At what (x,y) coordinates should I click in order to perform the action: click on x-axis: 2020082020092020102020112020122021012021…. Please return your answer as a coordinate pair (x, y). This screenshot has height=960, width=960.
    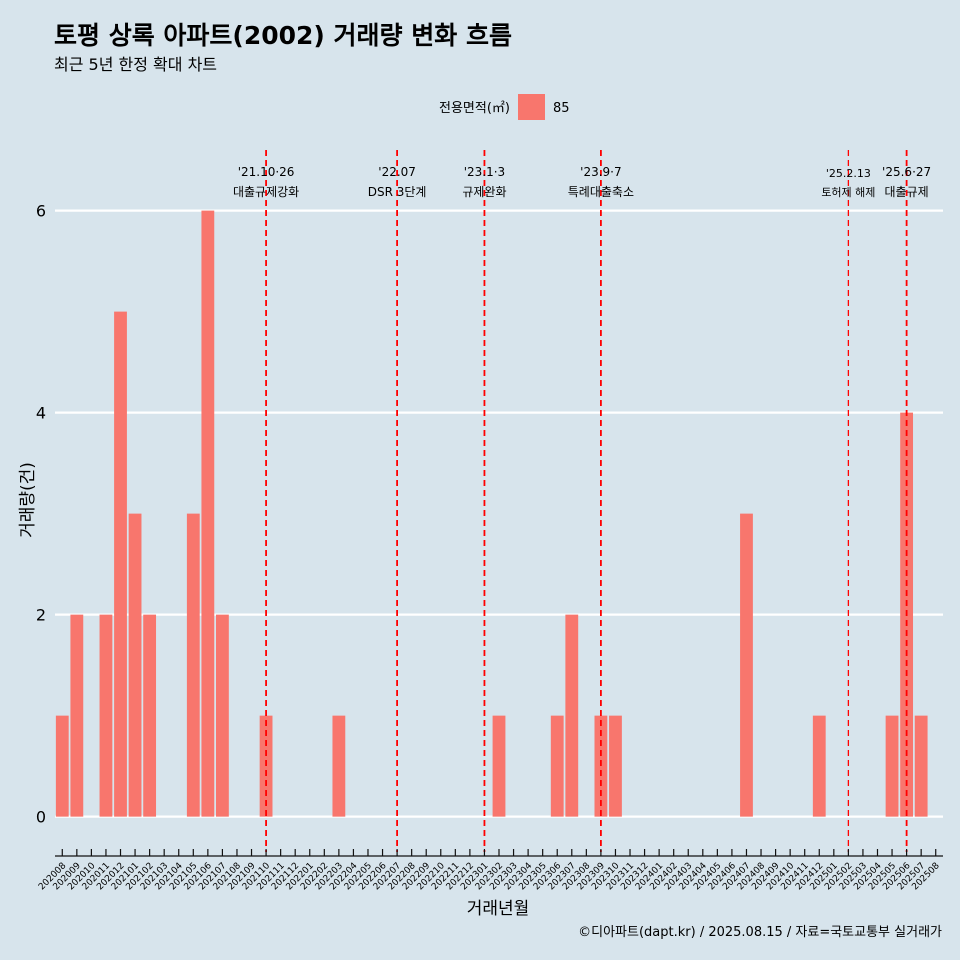
    Looking at the image, I should click on (490, 870).